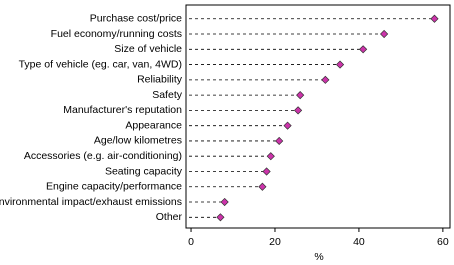  I want to click on x-axis-label: %, so click(318, 257).